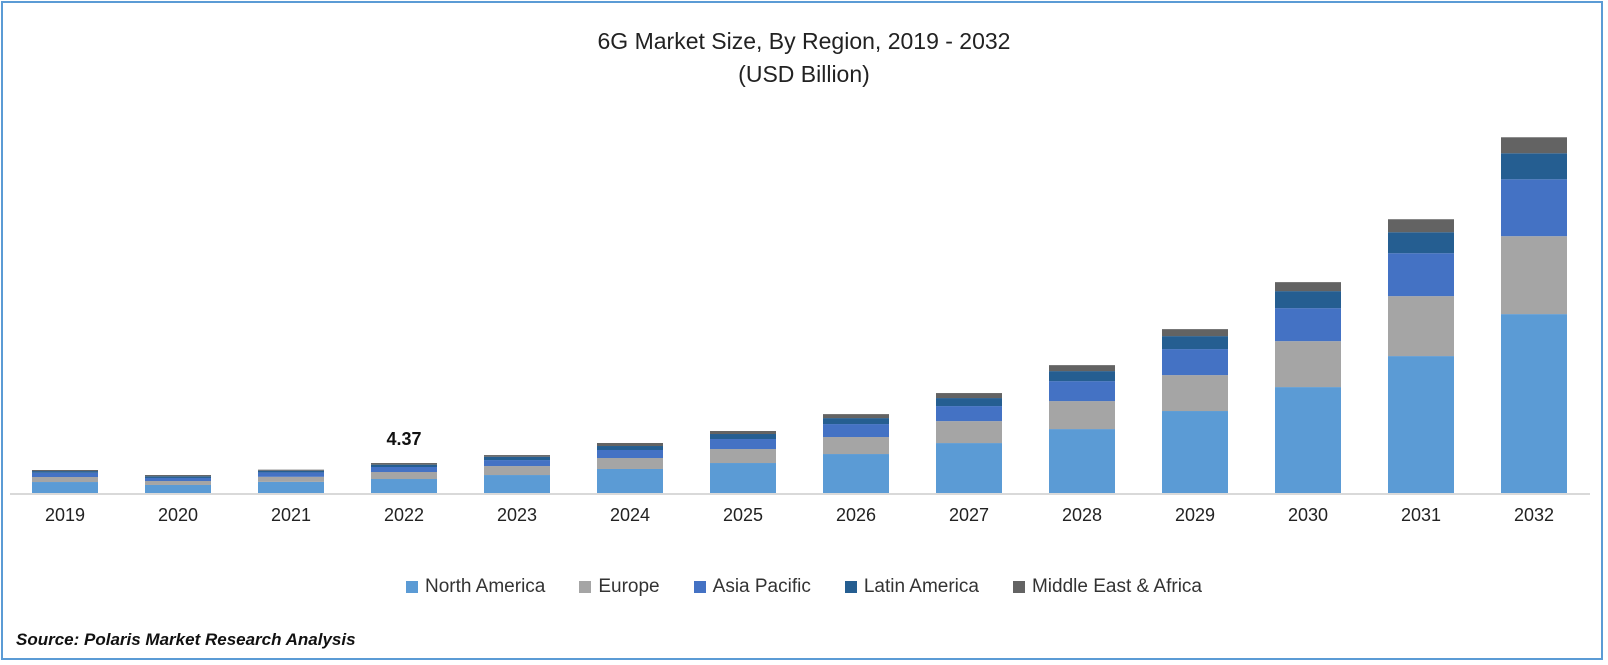 The width and height of the screenshot is (1608, 665). What do you see at coordinates (1082, 515) in the screenshot?
I see `x-tick-label: 2028` at bounding box center [1082, 515].